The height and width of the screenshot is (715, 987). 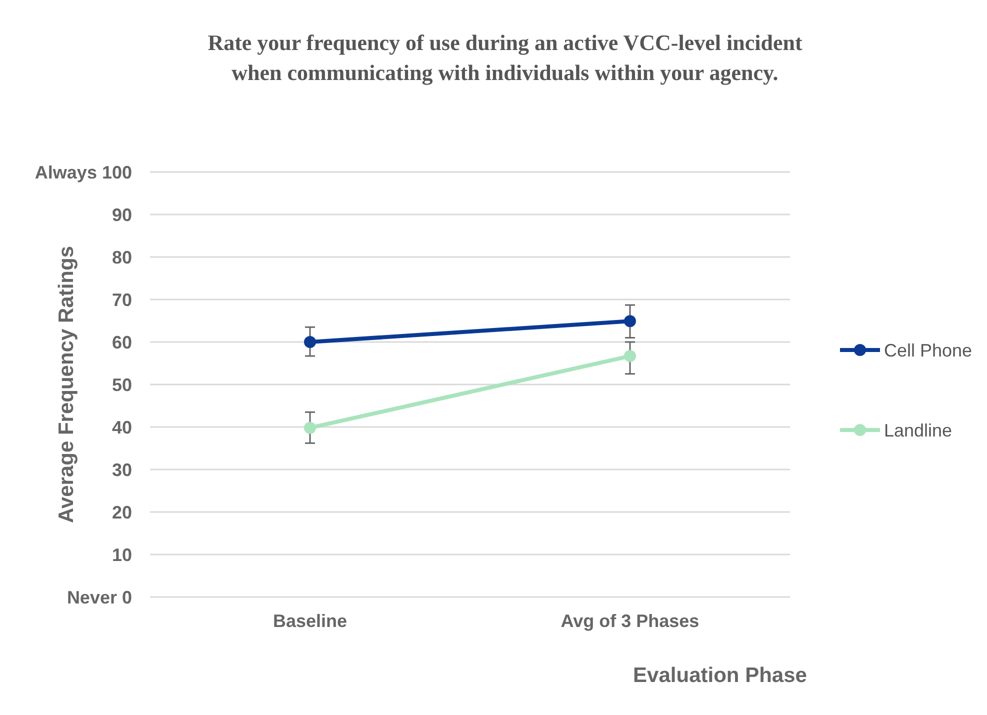 What do you see at coordinates (918, 430) in the screenshot?
I see `legend-label: Landline` at bounding box center [918, 430].